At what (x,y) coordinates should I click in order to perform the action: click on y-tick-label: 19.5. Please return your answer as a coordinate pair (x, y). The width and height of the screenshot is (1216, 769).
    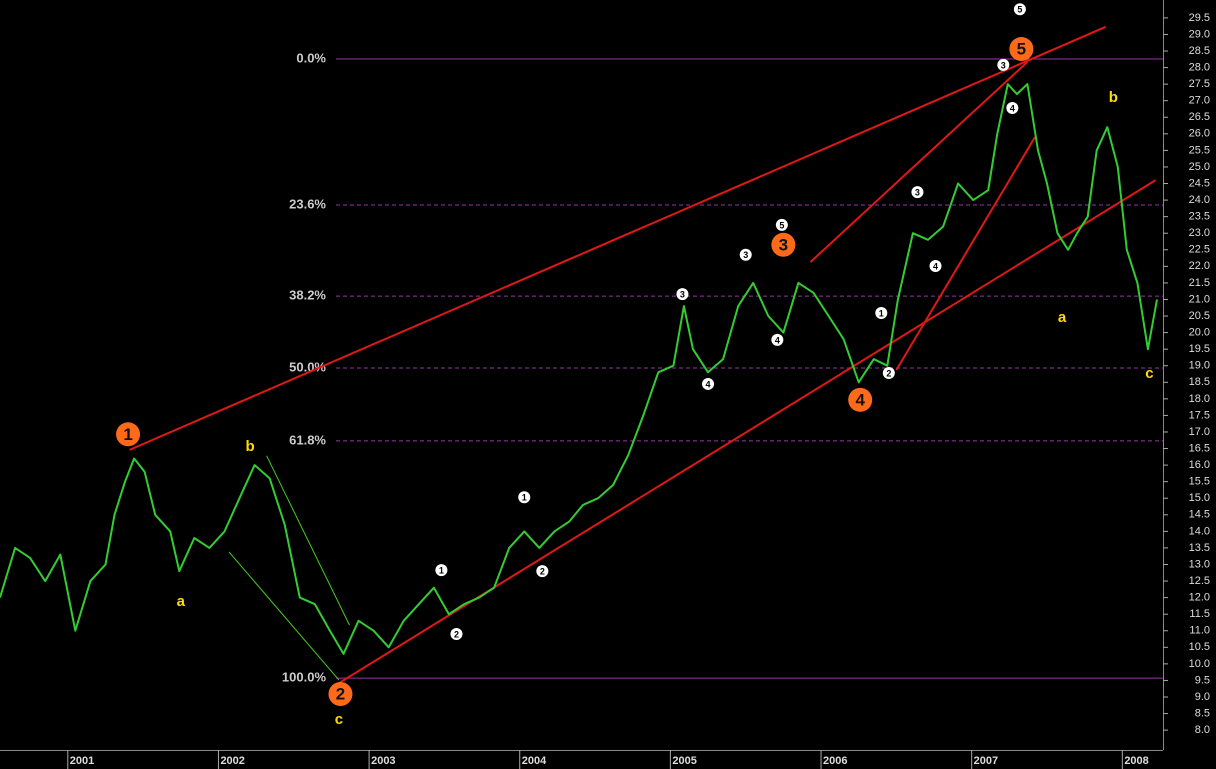
    Looking at the image, I should click on (1199, 349).